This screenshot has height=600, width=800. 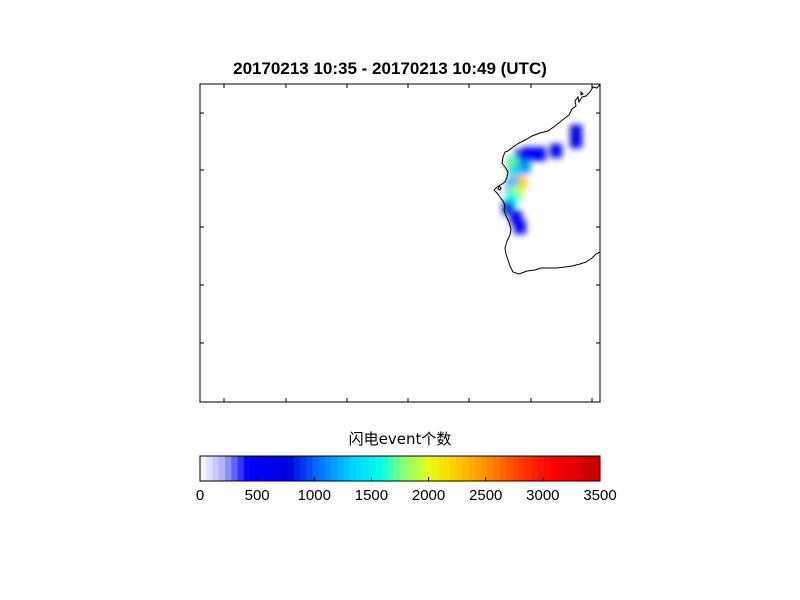 I want to click on colorbar-tick-label: 2500, so click(x=485, y=495).